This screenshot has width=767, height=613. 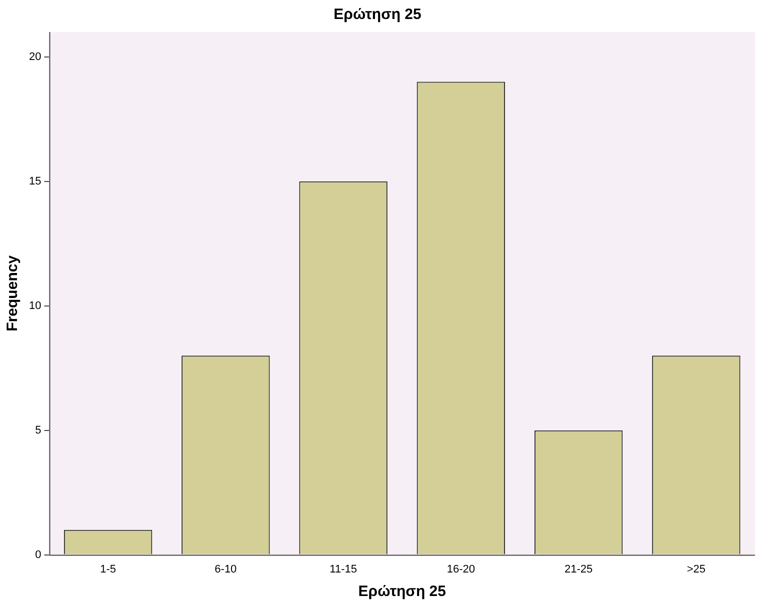 I want to click on y-tick-label: 10, so click(x=35, y=306).